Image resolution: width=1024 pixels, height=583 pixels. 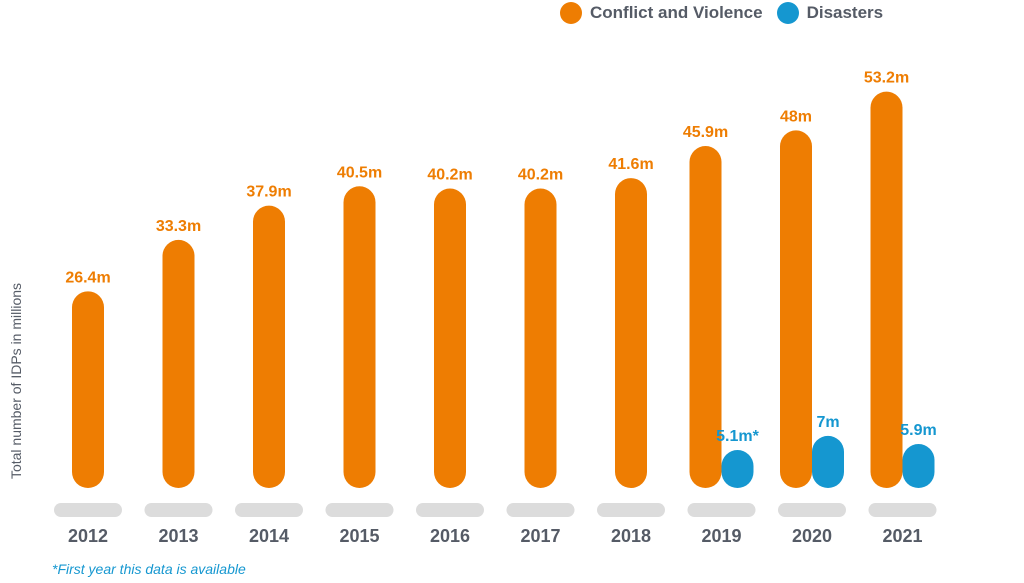 What do you see at coordinates (676, 12) in the screenshot?
I see `legend-label-conflict: Conflict and Violence` at bounding box center [676, 12].